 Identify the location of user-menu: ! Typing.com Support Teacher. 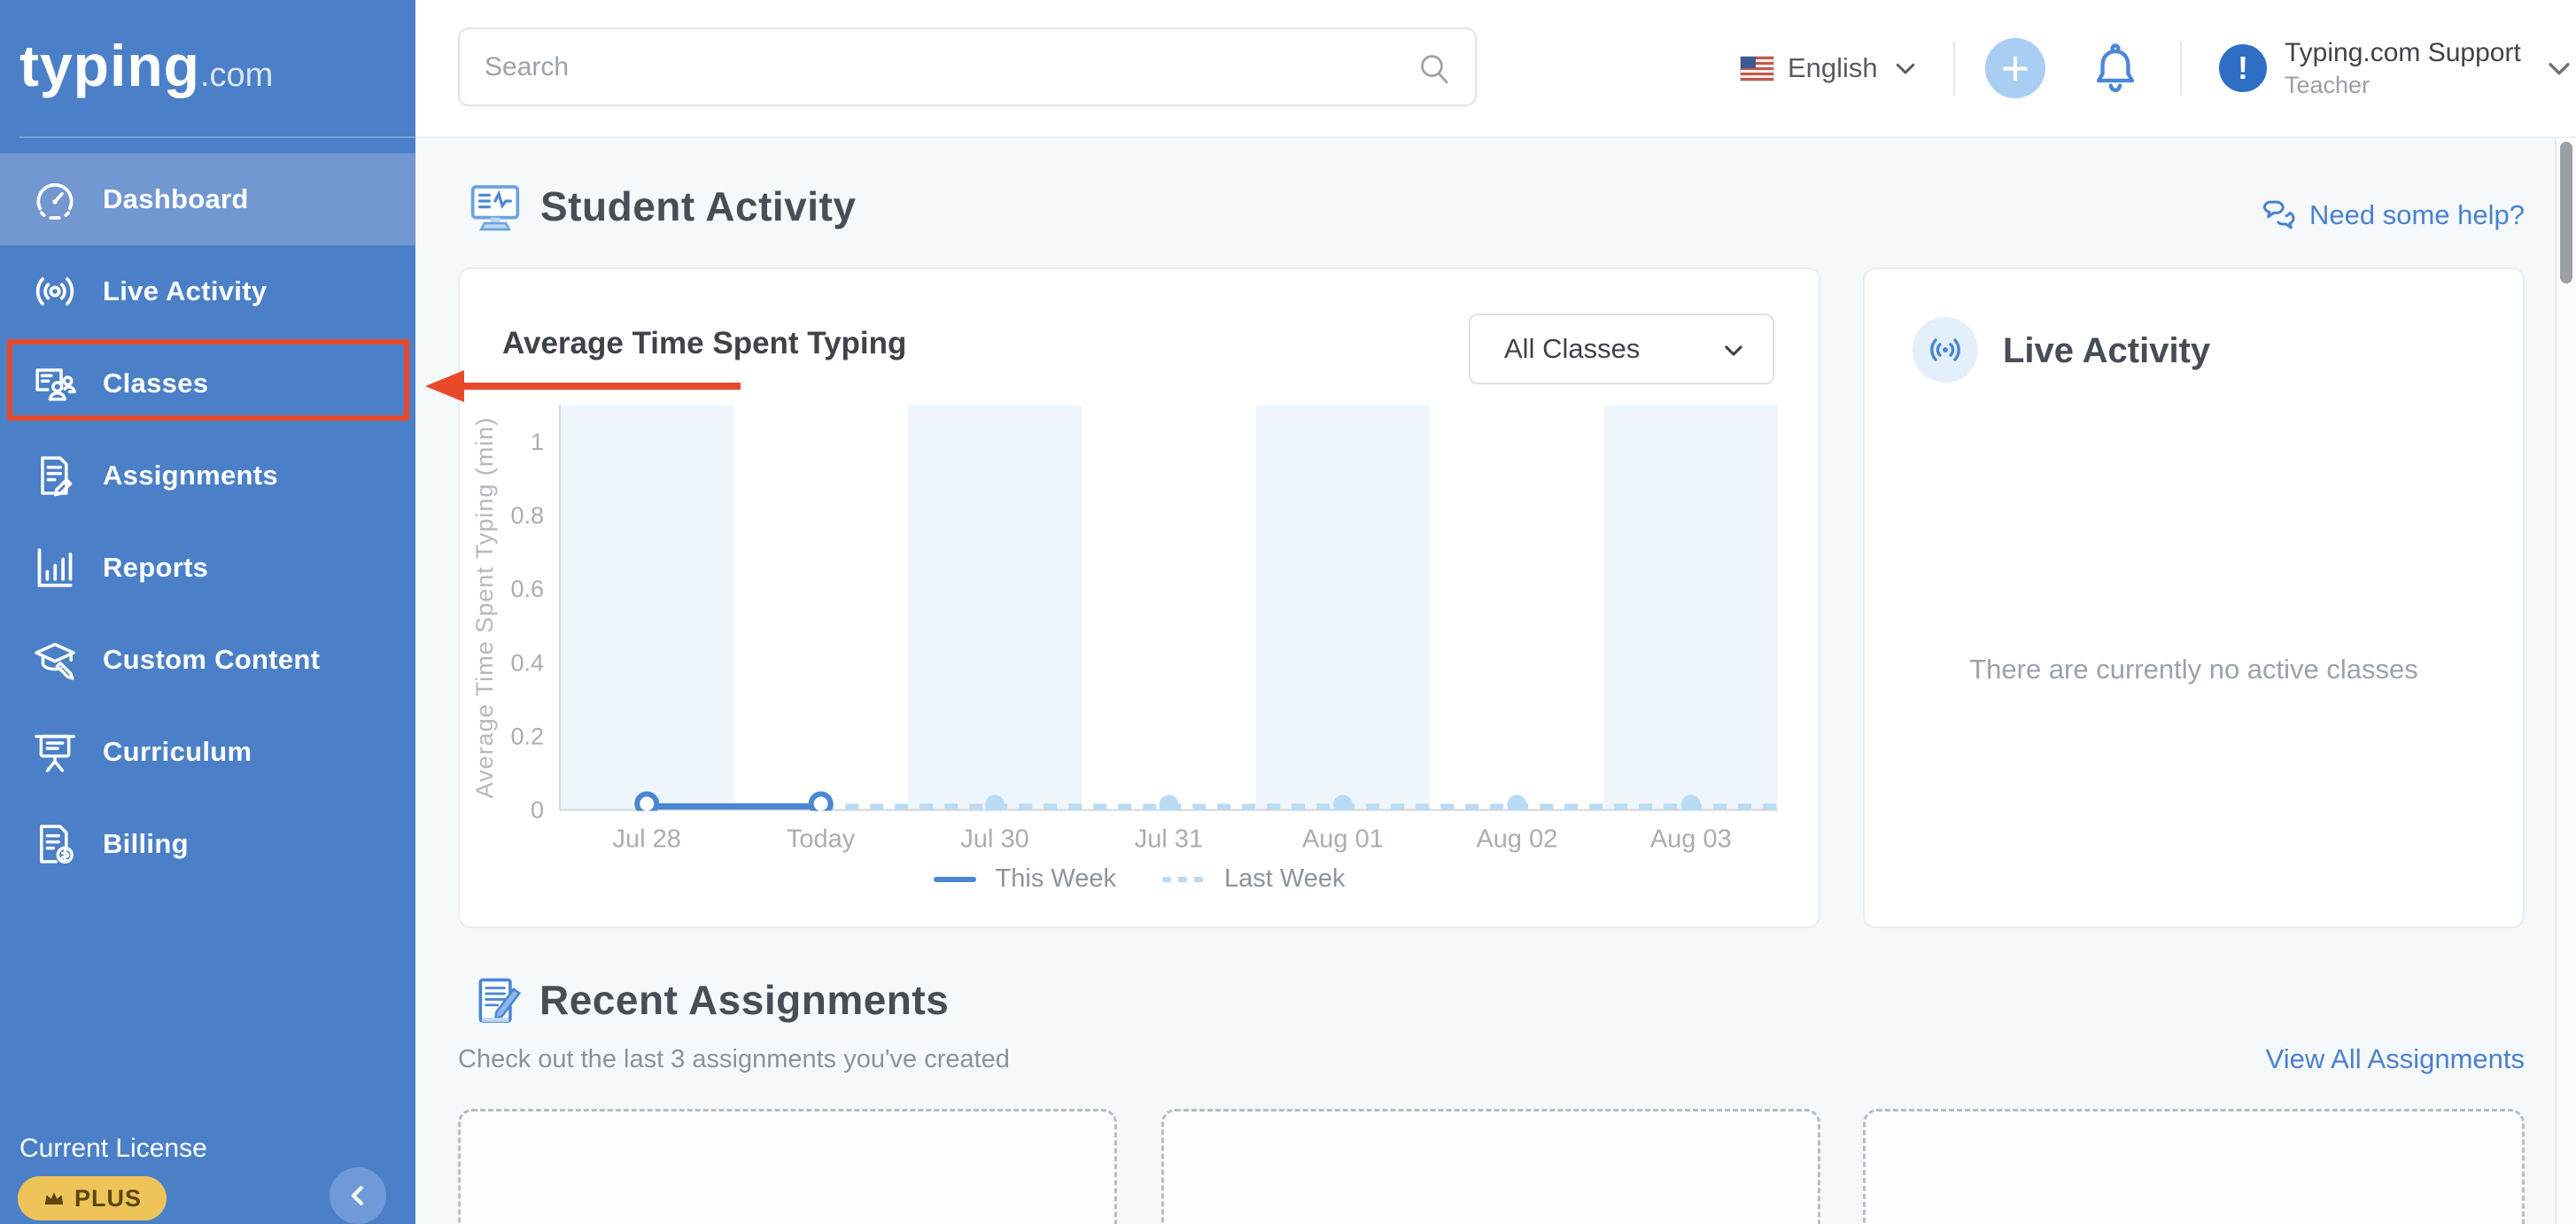
(2396, 68).